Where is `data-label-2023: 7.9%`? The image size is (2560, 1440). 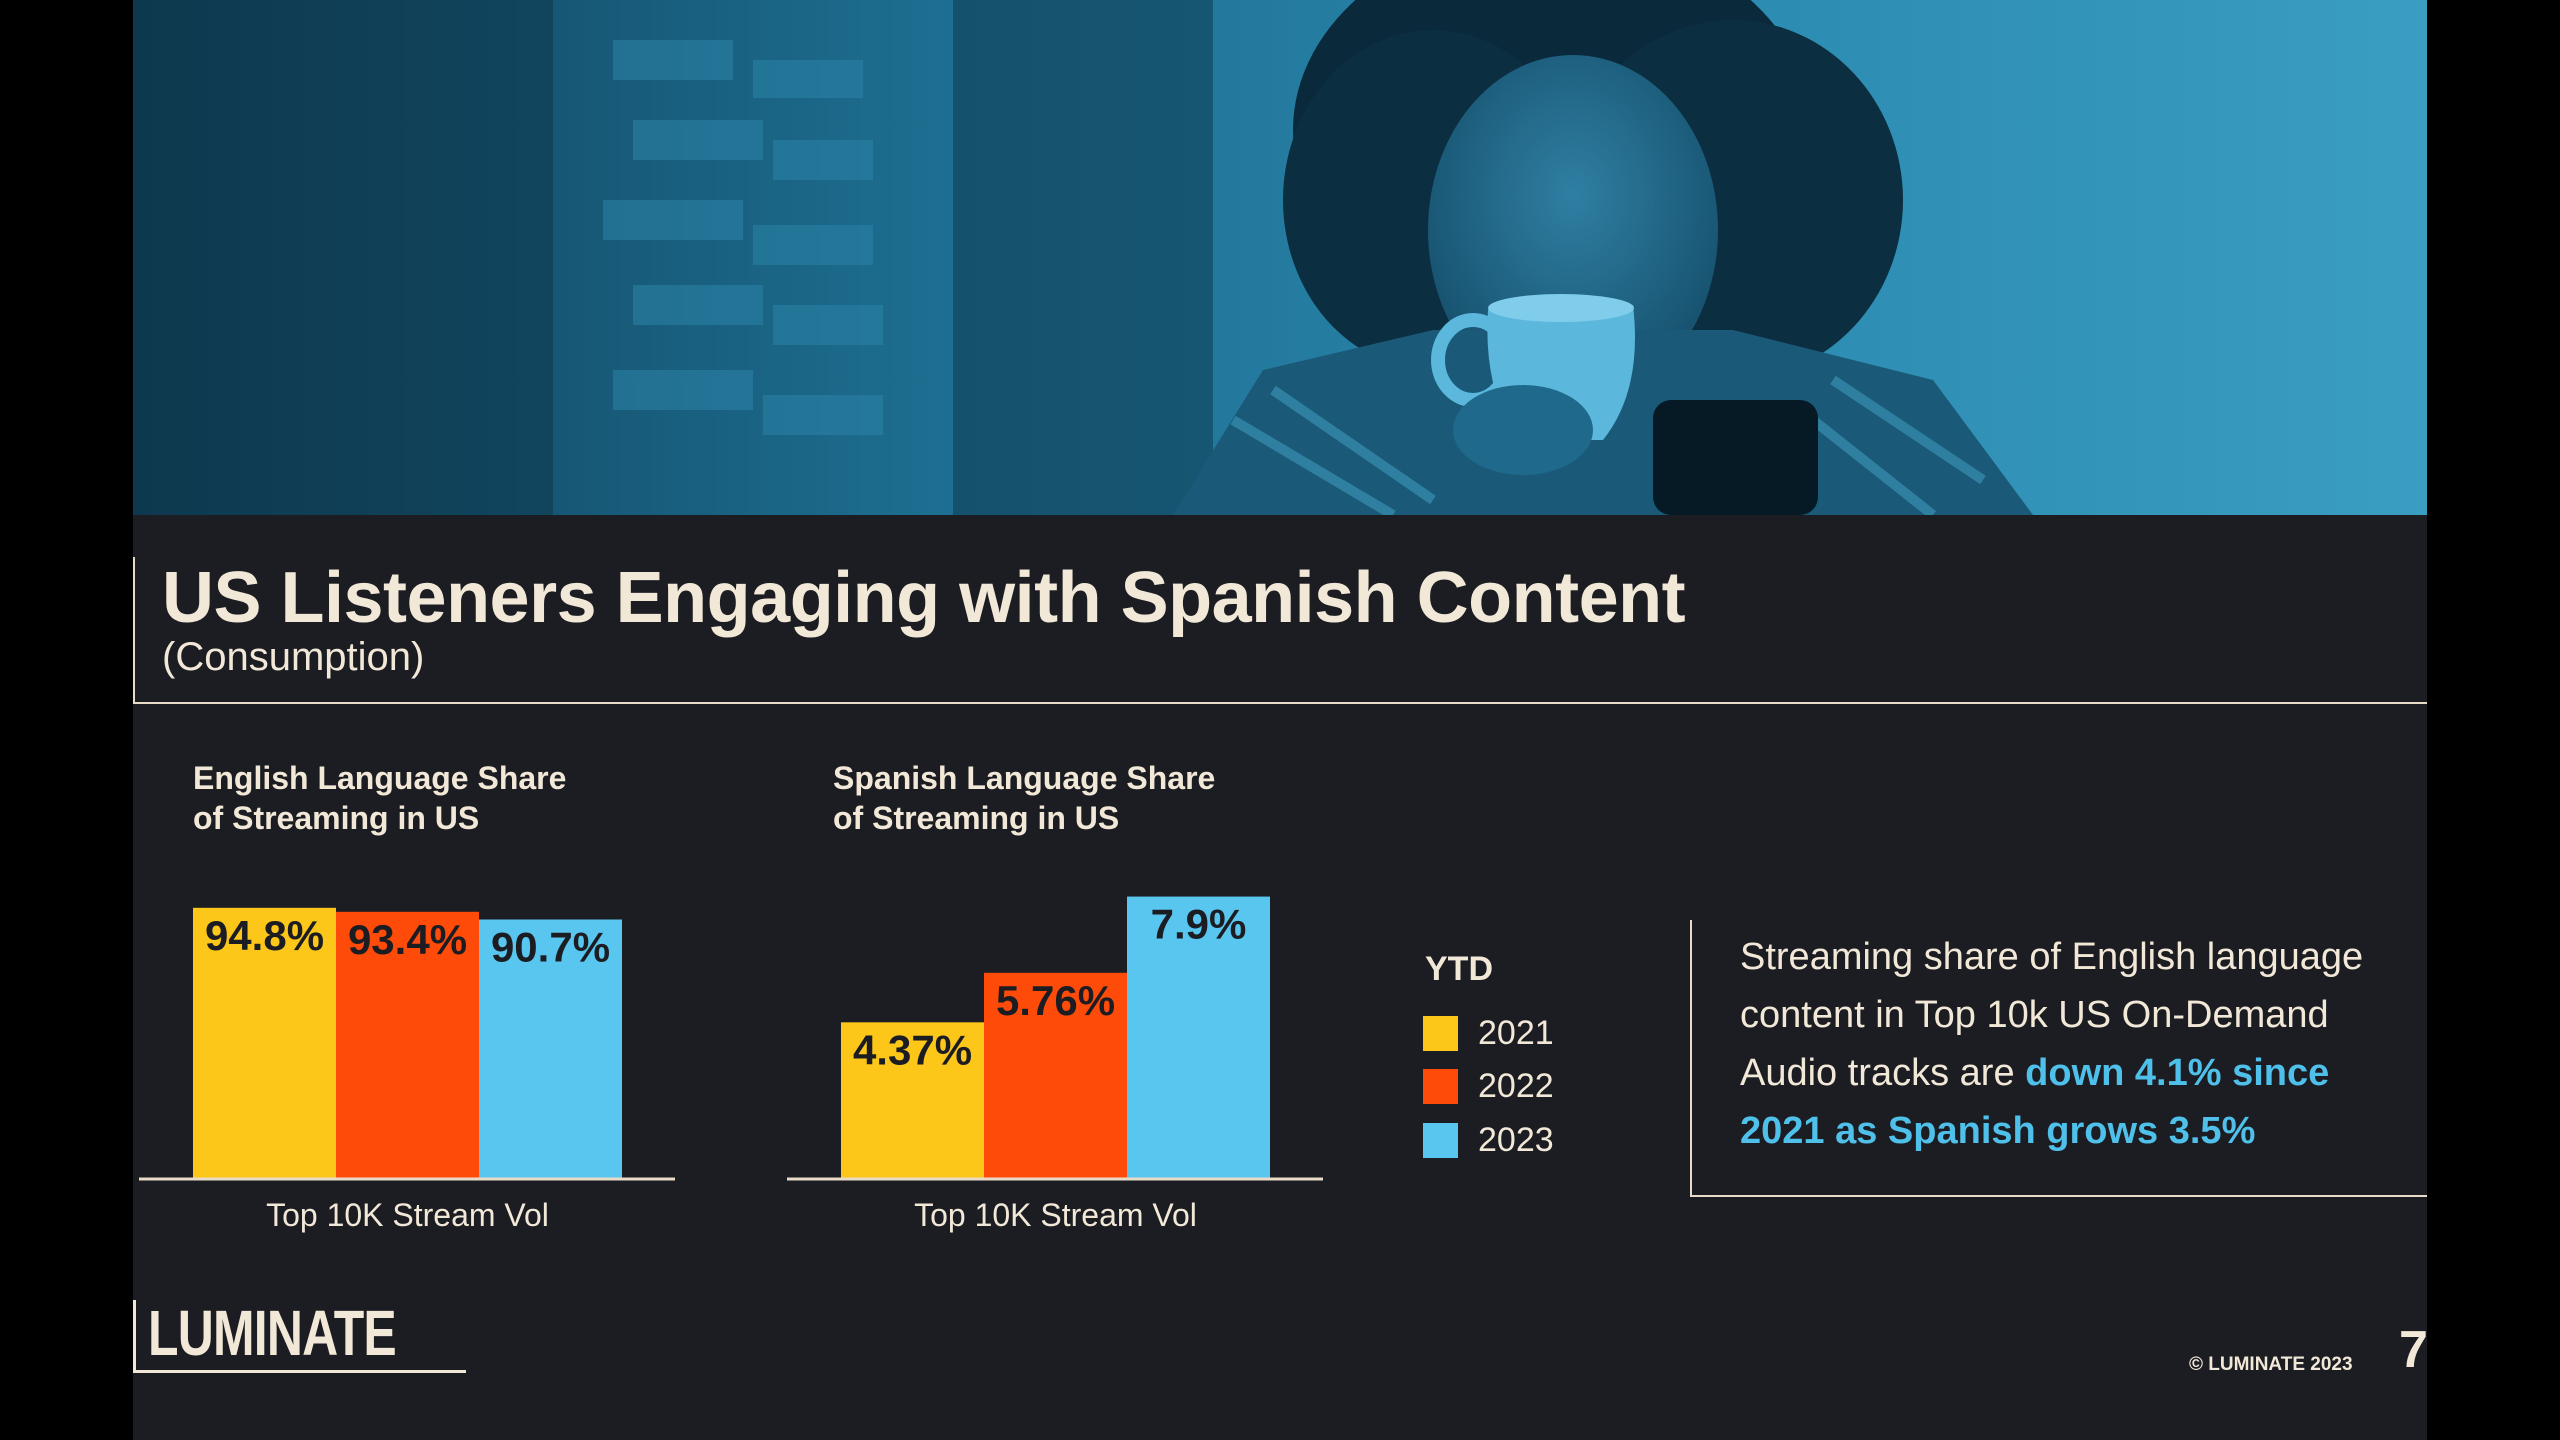 data-label-2023: 7.9% is located at coordinates (1199, 924).